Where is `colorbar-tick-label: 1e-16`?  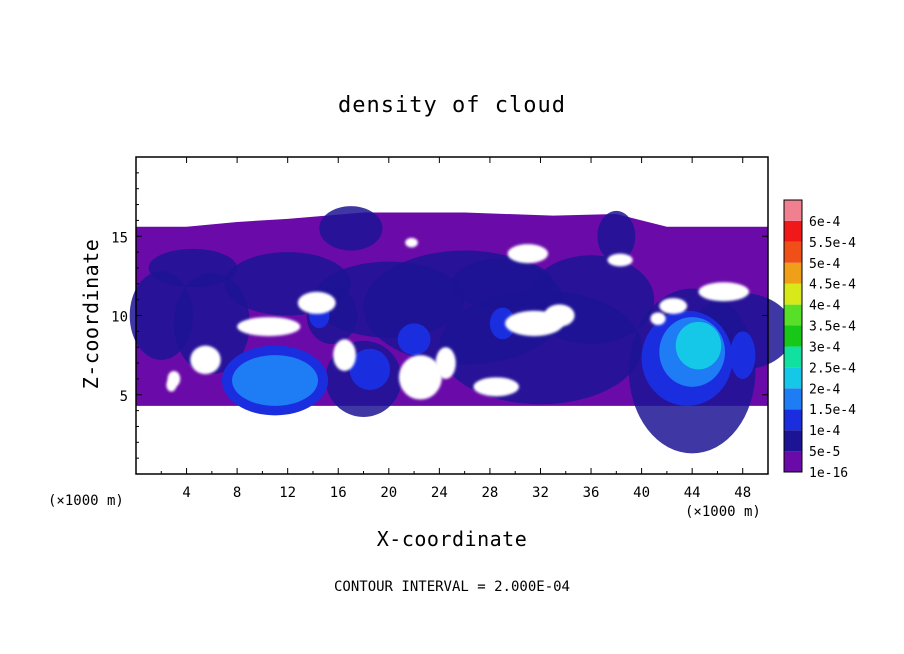 colorbar-tick-label: 1e-16 is located at coordinates (828, 473).